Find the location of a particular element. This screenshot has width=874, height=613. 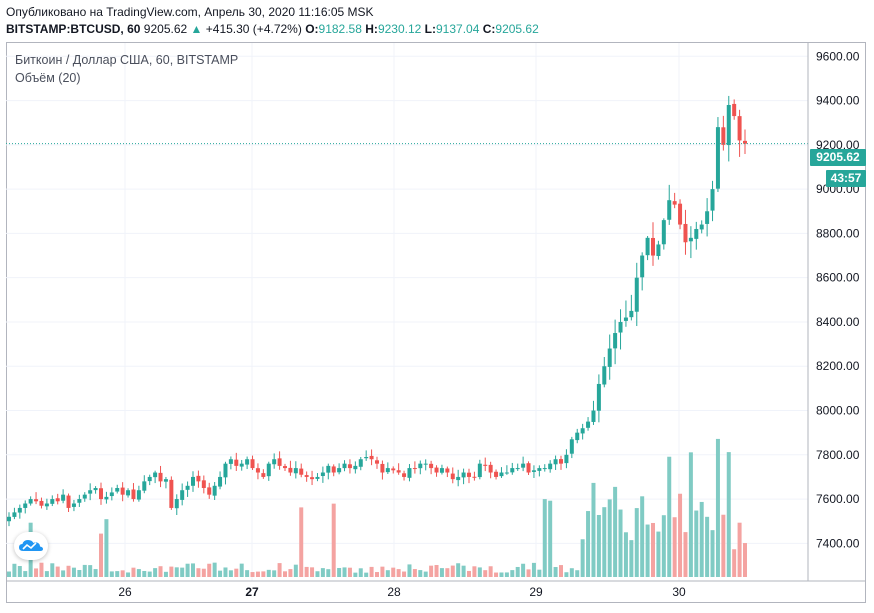

high-label: H: is located at coordinates (371, 29).